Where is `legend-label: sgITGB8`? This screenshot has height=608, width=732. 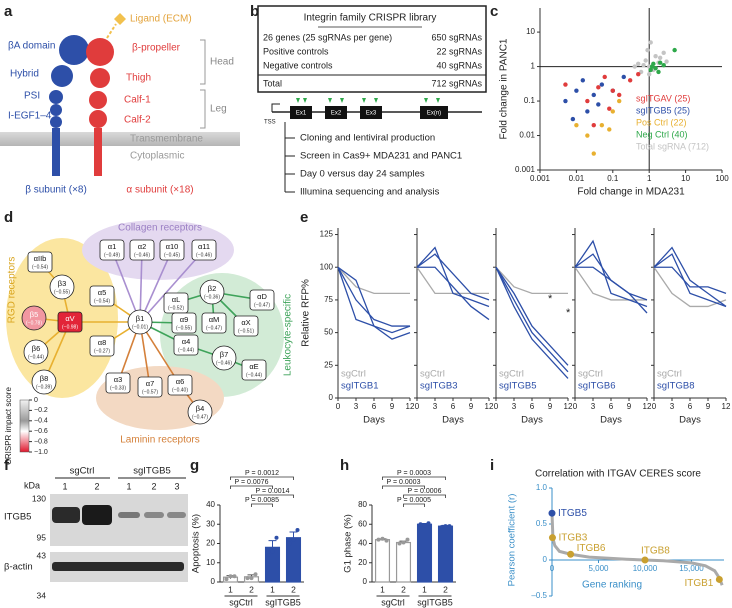 legend-label: sgITGB8 is located at coordinates (676, 386).